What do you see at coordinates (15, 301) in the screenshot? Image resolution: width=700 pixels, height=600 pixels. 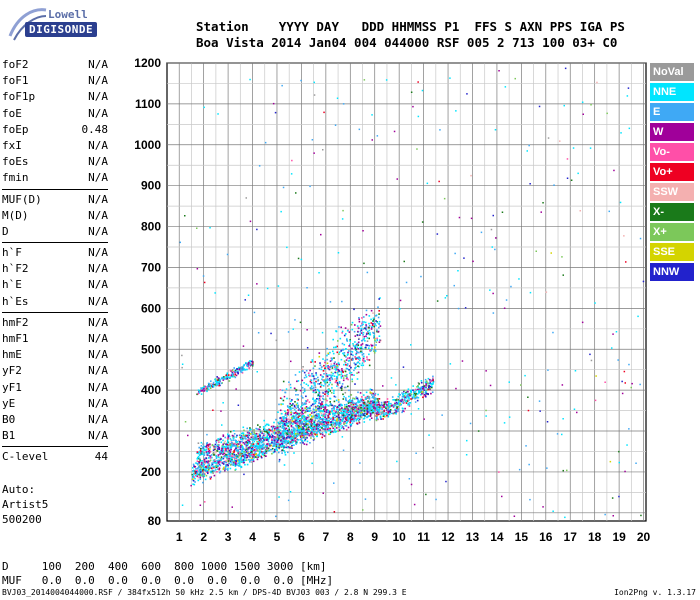 I see `param-label: h`Es` at bounding box center [15, 301].